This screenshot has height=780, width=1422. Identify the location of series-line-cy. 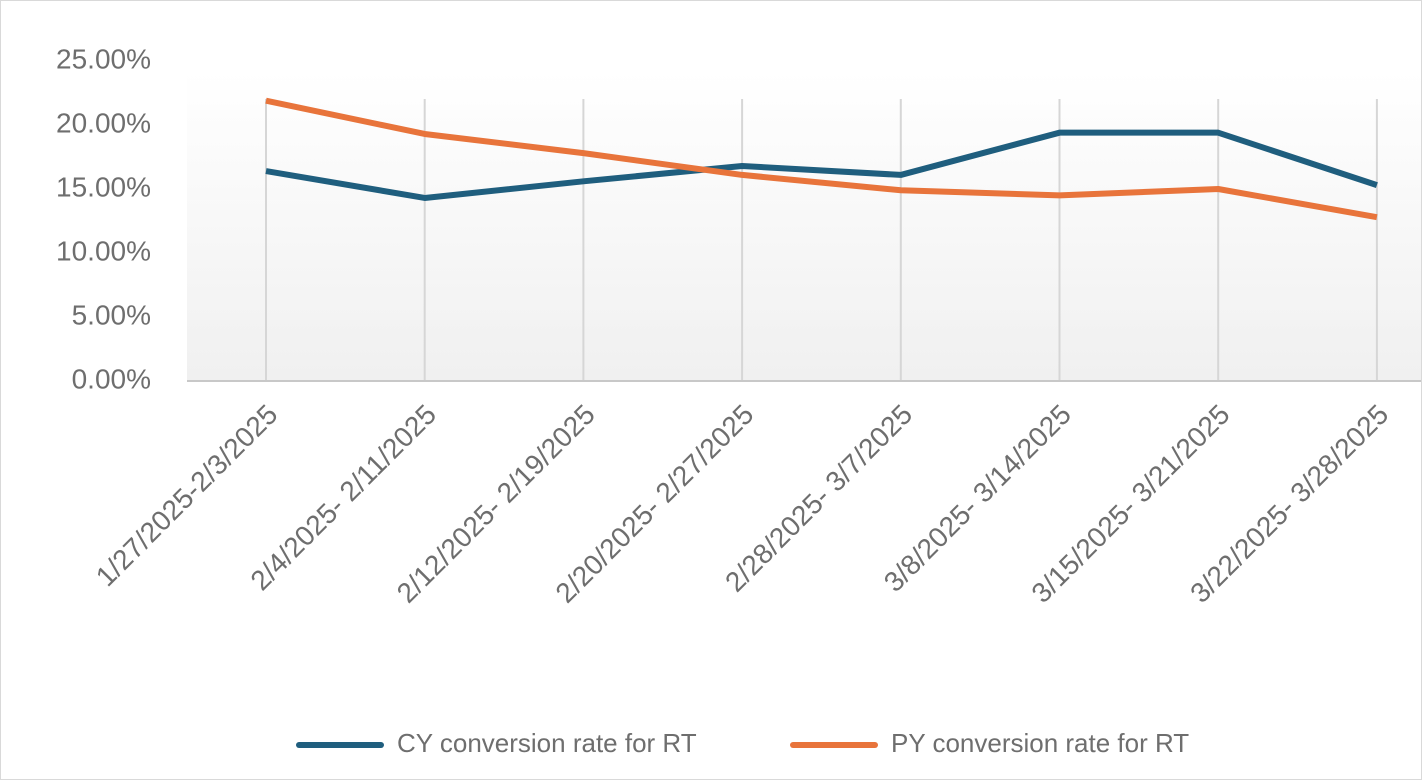
(821, 165).